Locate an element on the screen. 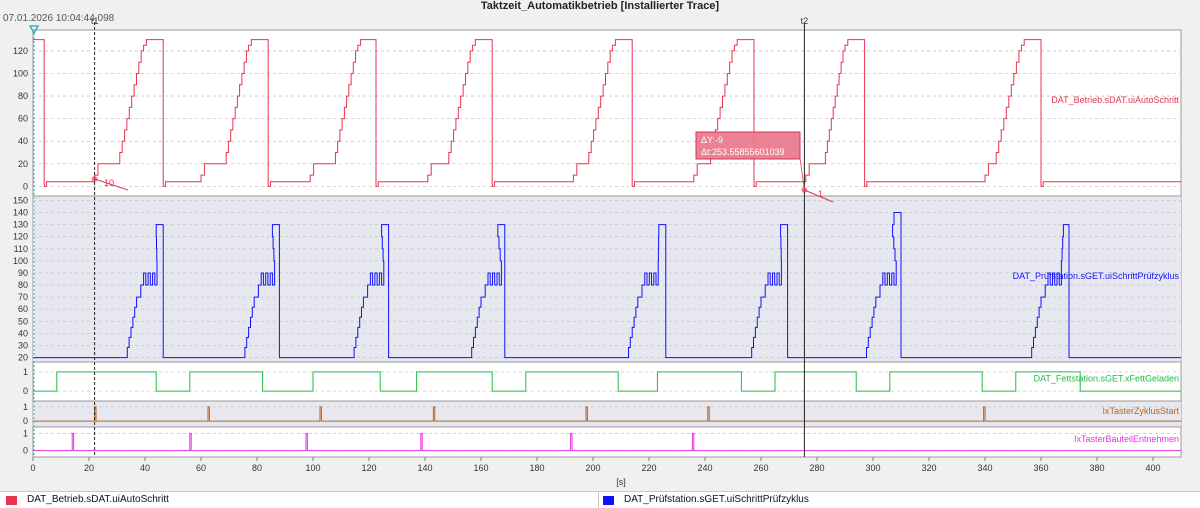 The image size is (1200, 508). x-tick-label: 60 is located at coordinates (201, 468).